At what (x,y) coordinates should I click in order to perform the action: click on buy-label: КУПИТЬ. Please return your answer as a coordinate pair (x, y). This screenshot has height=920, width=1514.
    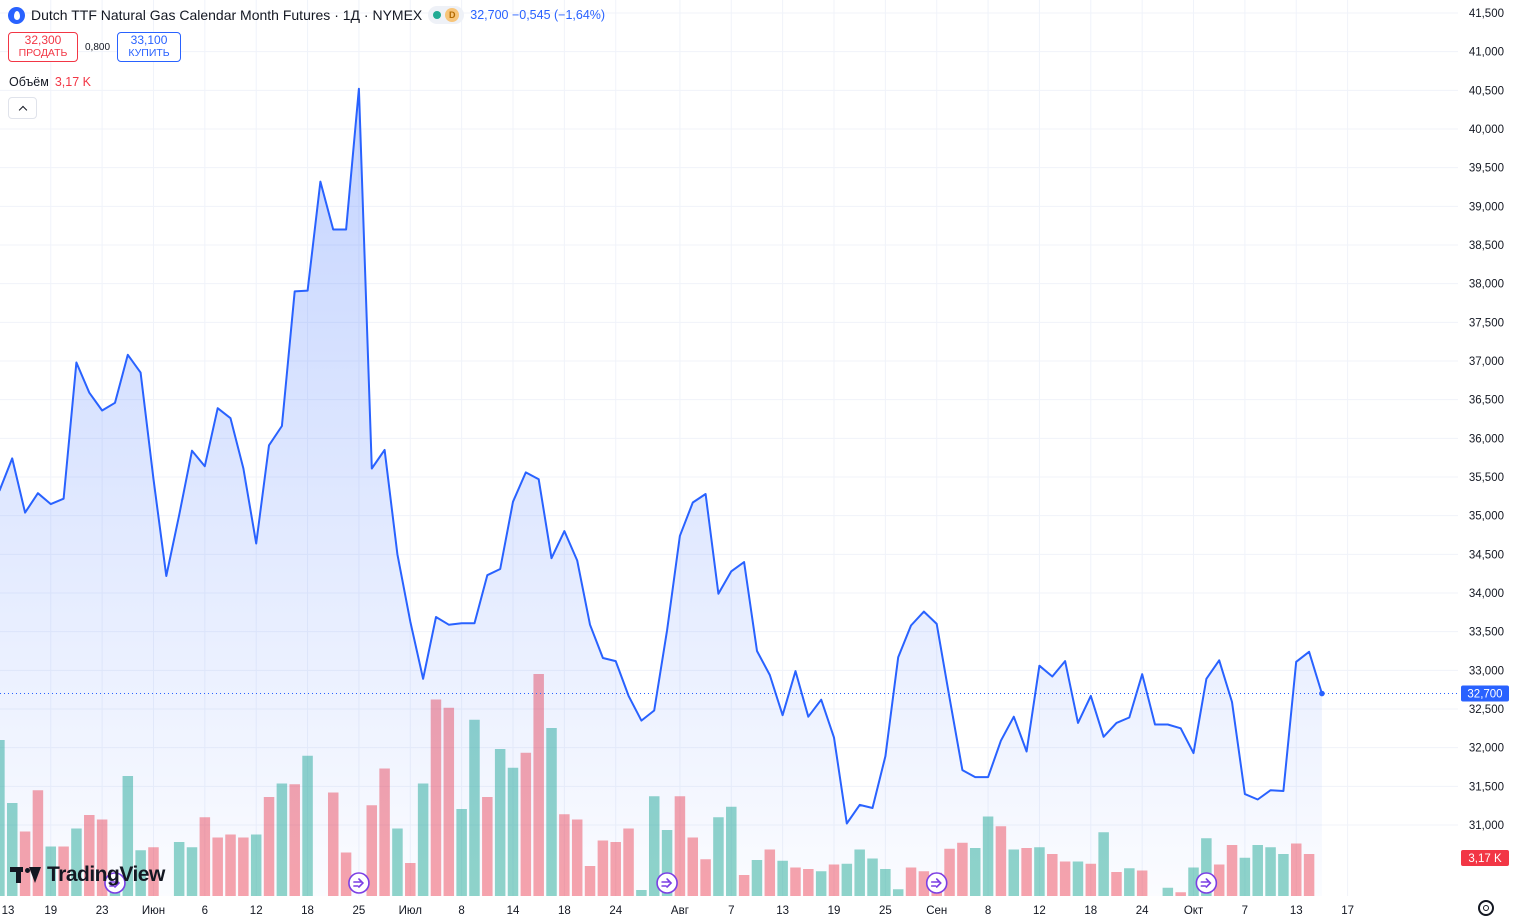
    Looking at the image, I should click on (149, 53).